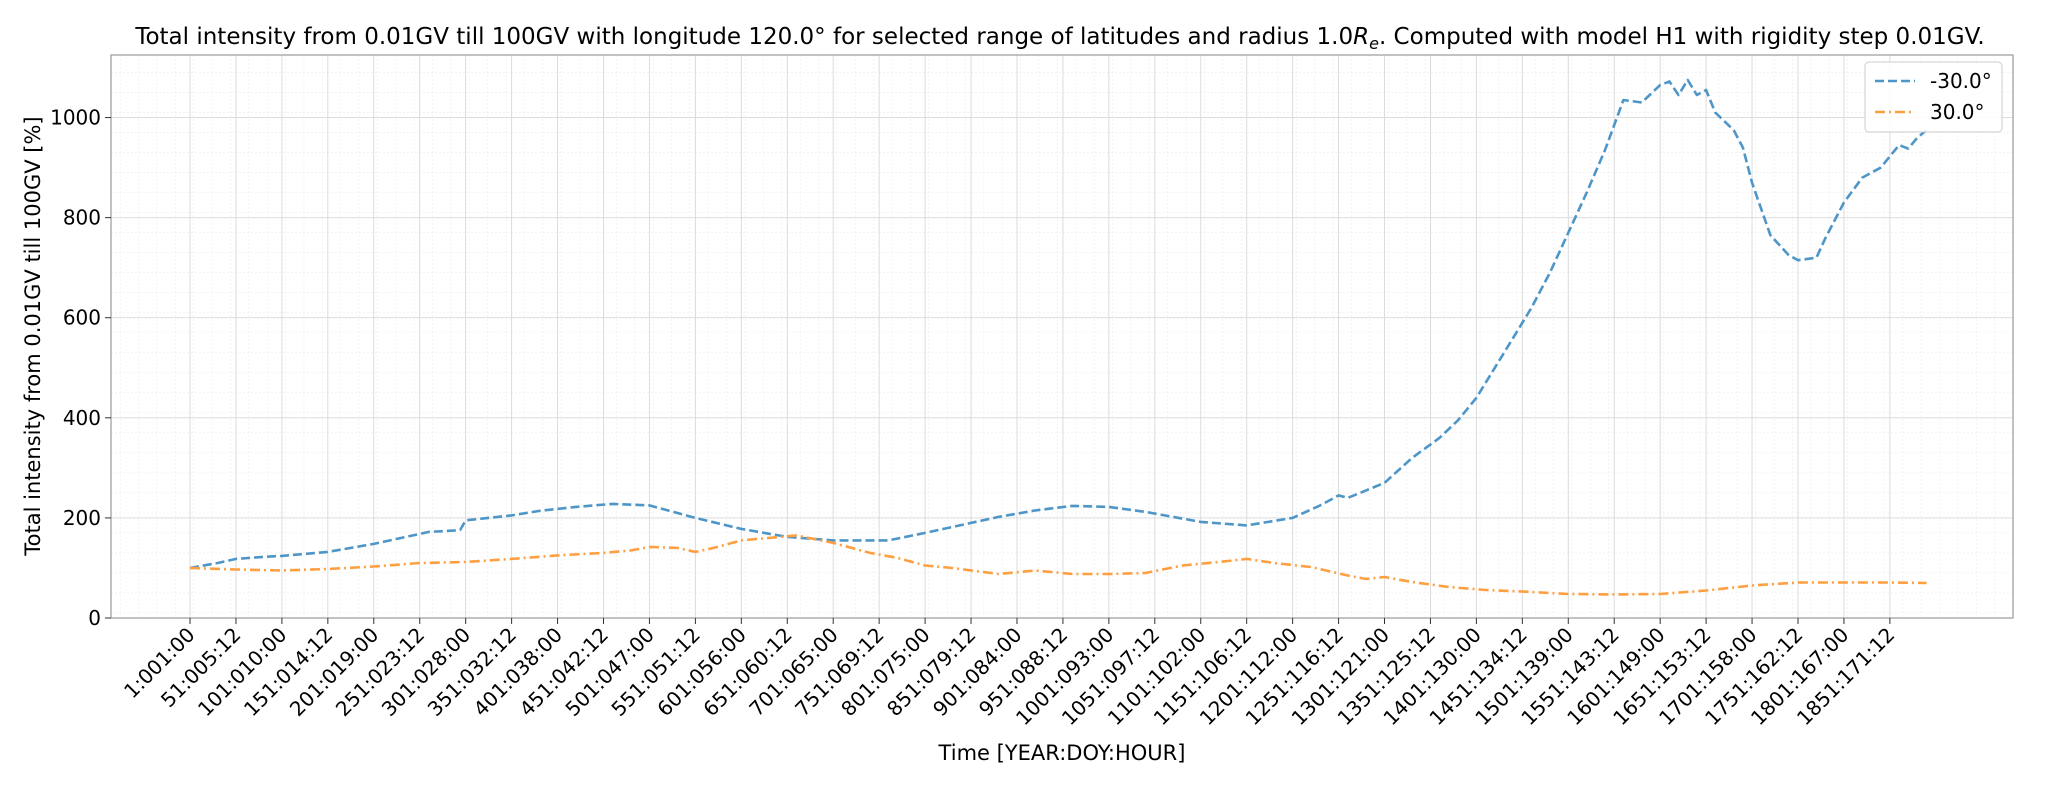 This screenshot has height=785, width=2063. Describe the element at coordinates (1961, 81) in the screenshot. I see `legend-label: -30.0°` at that location.